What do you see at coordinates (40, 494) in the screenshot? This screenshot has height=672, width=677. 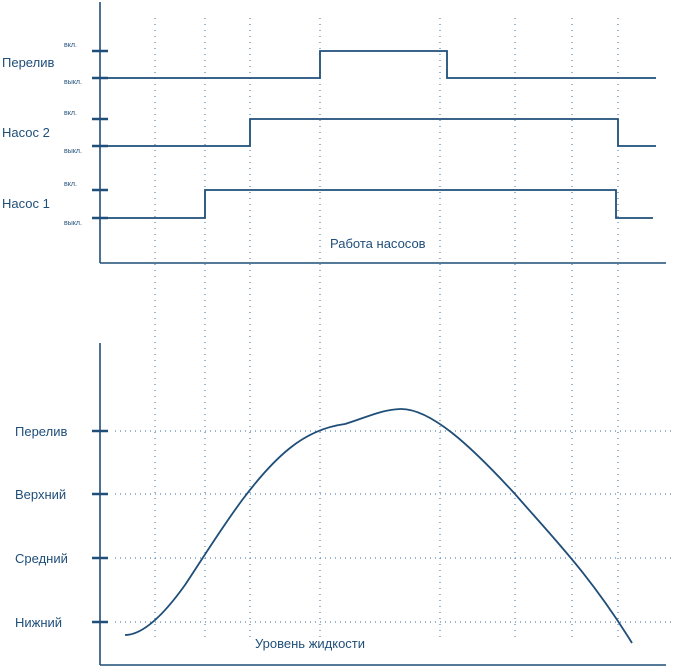 I see `level-label-upper: Верхний` at bounding box center [40, 494].